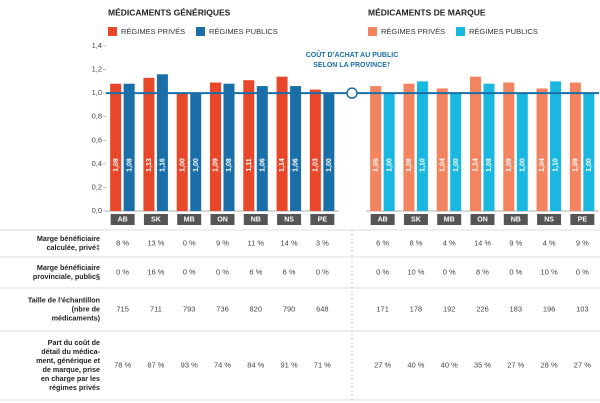 Image resolution: width=600 pixels, height=403 pixels. What do you see at coordinates (97, 92) in the screenshot?
I see `y-tick-label: 1,0` at bounding box center [97, 92].